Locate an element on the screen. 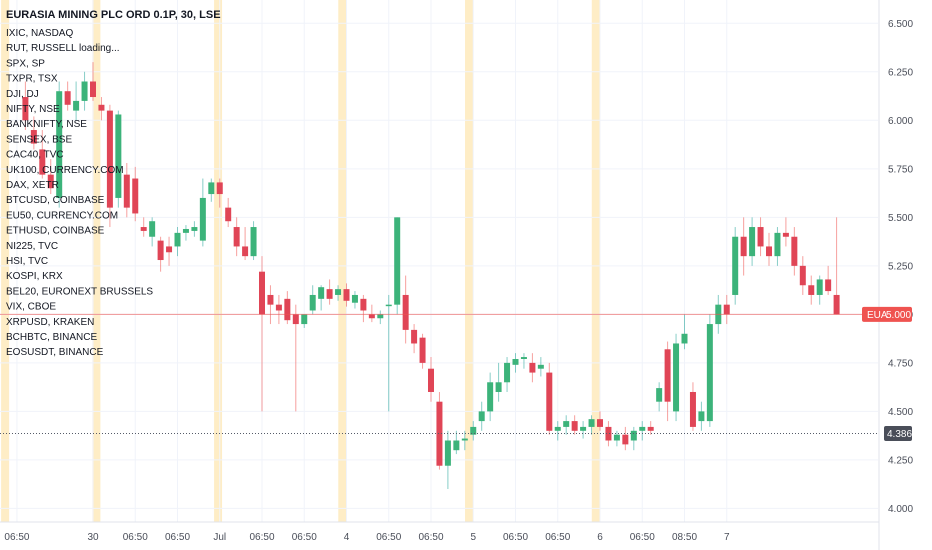 Image resolution: width=932 pixels, height=550 pixels. symbol-item: BANKNIFTY, NSE is located at coordinates (46, 124).